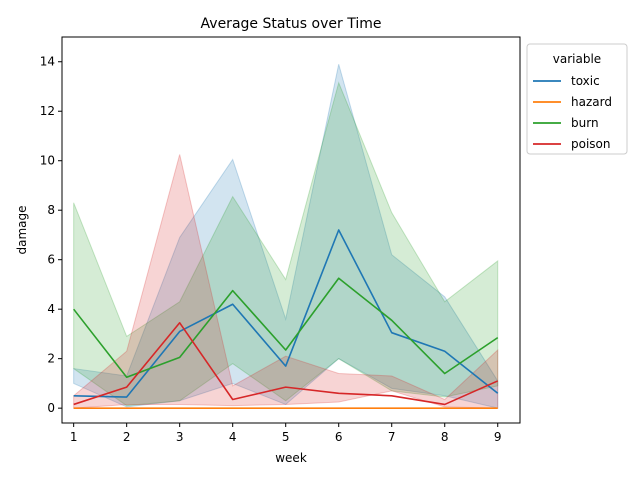 The width and height of the screenshot is (640, 480). Describe the element at coordinates (233, 437) in the screenshot. I see `x-tick-label: 4` at that location.